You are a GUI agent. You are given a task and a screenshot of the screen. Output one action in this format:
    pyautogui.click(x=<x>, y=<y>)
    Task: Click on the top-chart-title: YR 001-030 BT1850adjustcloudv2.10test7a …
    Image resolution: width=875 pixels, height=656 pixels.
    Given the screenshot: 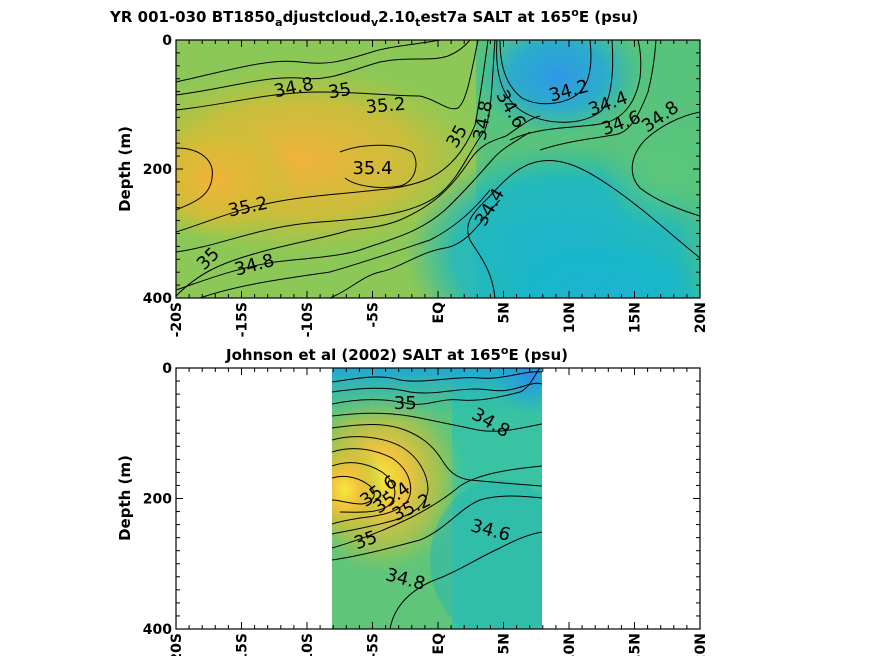 What is the action you would take?
    pyautogui.click(x=374, y=17)
    